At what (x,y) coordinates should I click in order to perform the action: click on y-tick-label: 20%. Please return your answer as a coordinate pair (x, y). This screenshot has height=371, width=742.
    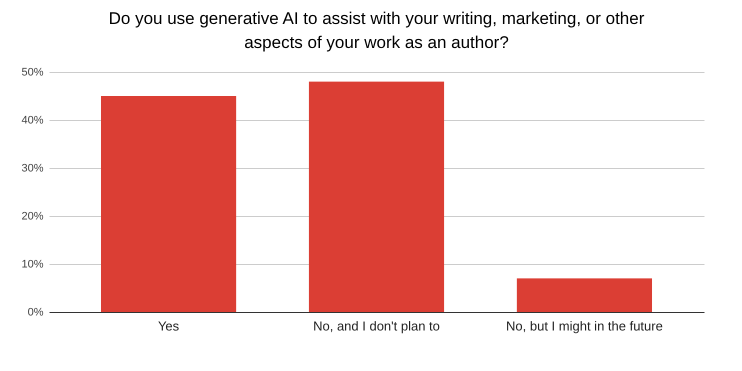
    Looking at the image, I should click on (32, 216).